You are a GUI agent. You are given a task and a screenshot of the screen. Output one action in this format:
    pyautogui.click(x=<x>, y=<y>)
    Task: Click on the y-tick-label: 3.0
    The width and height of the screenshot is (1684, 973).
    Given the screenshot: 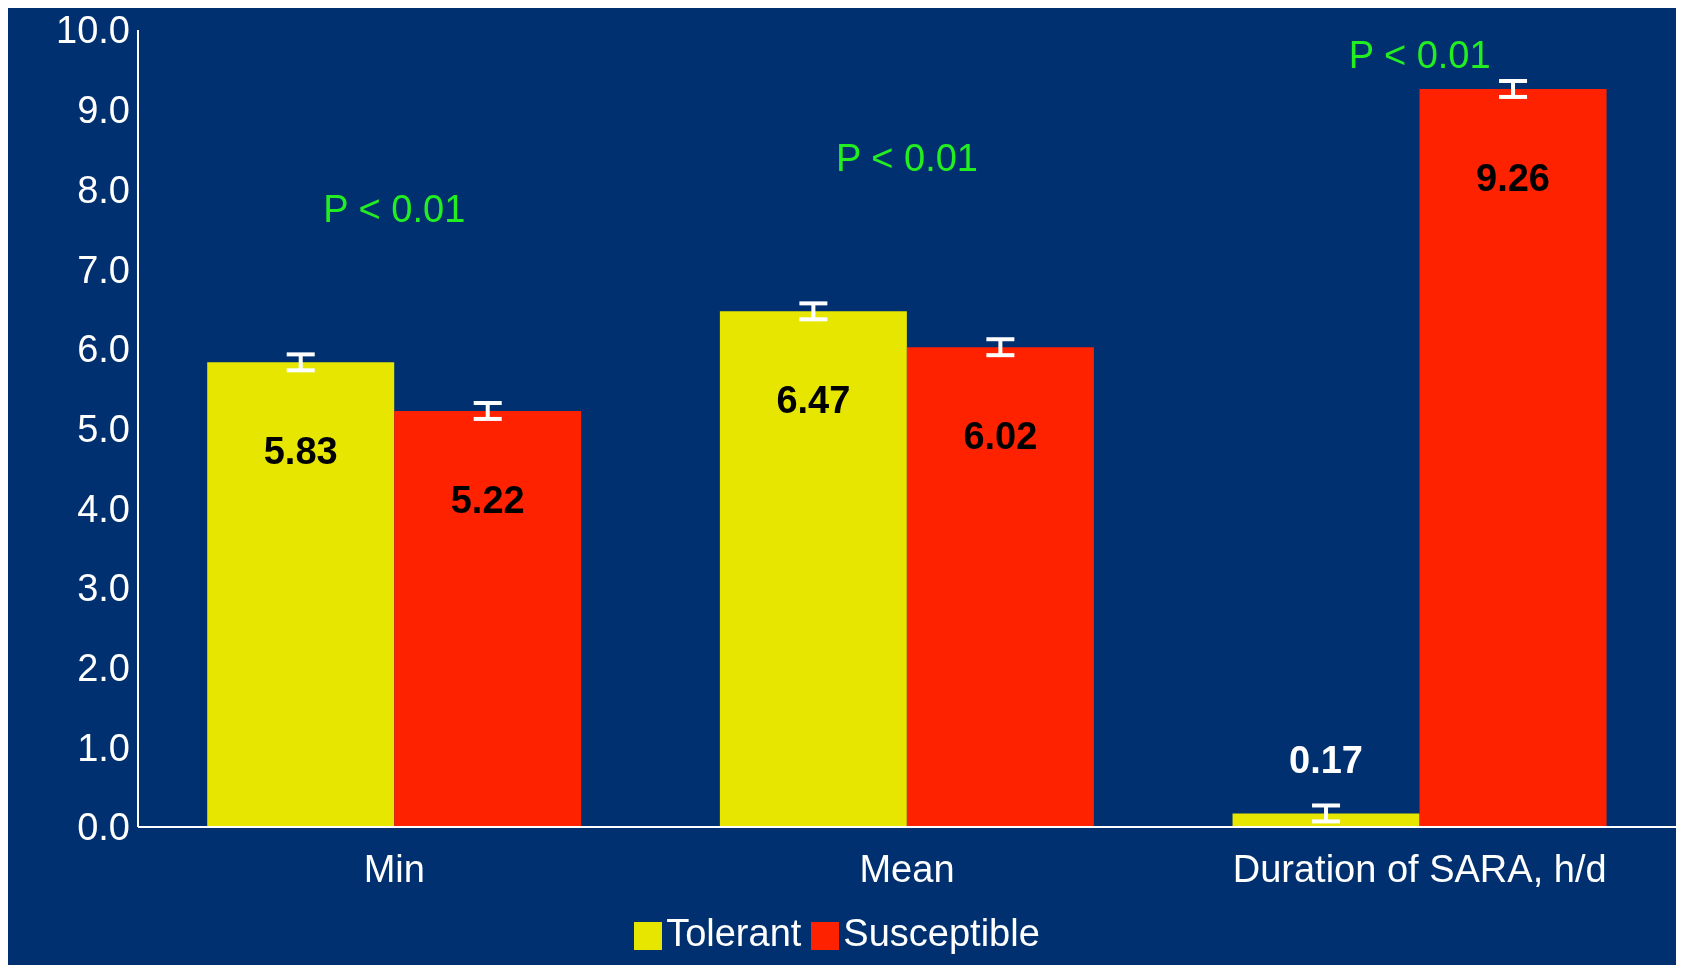 What is the action you would take?
    pyautogui.click(x=103, y=588)
    